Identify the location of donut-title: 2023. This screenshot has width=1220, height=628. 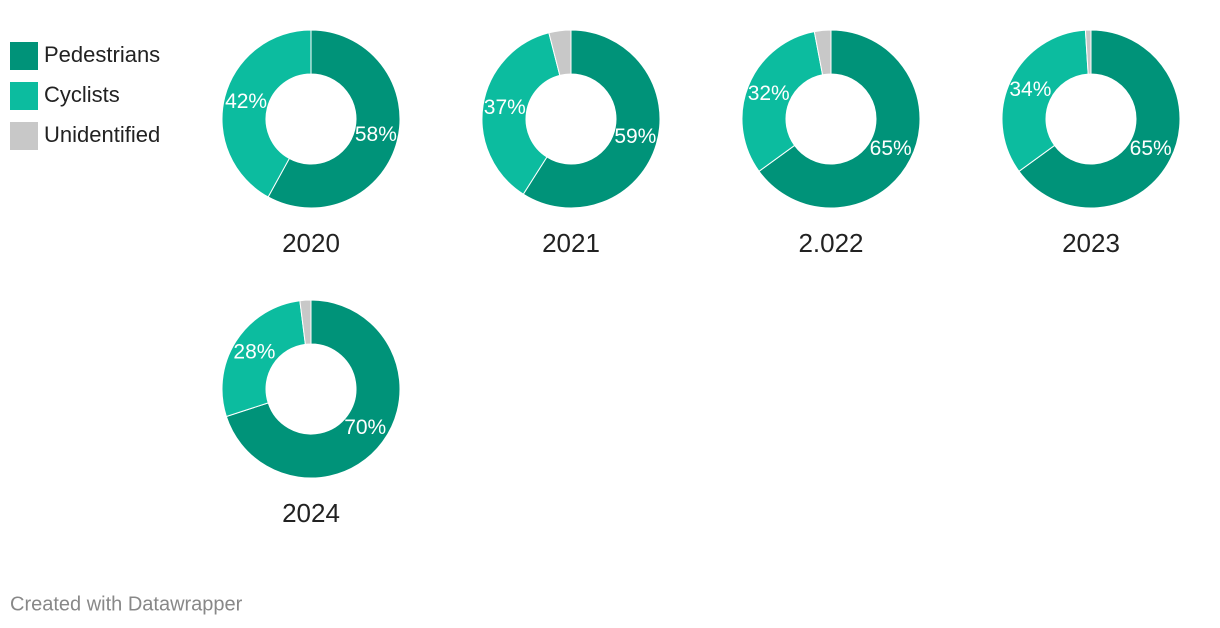
(1091, 243).